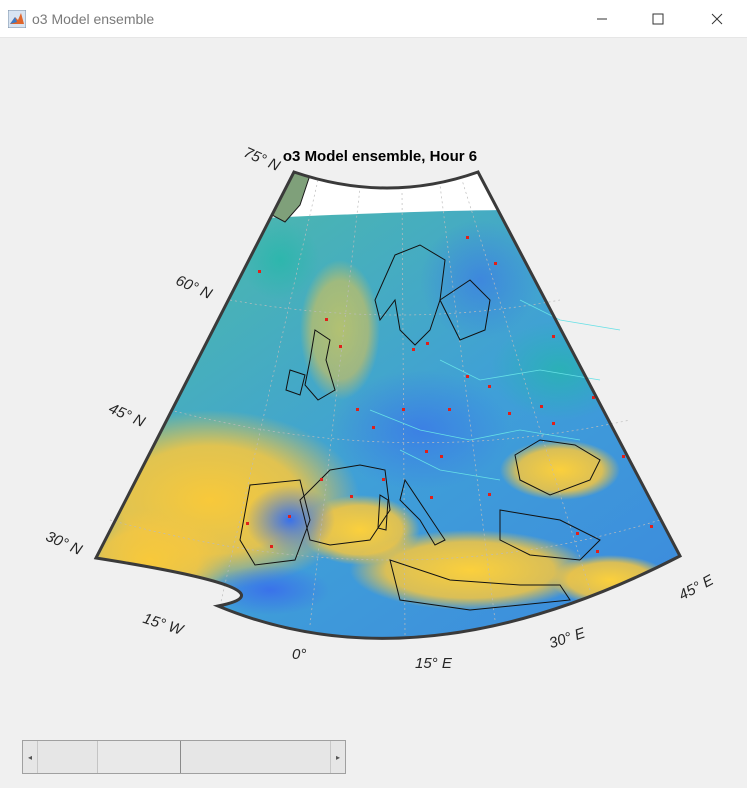 The width and height of the screenshot is (747, 788). I want to click on window-titlebar: o3 Model ensemble, so click(373, 19).